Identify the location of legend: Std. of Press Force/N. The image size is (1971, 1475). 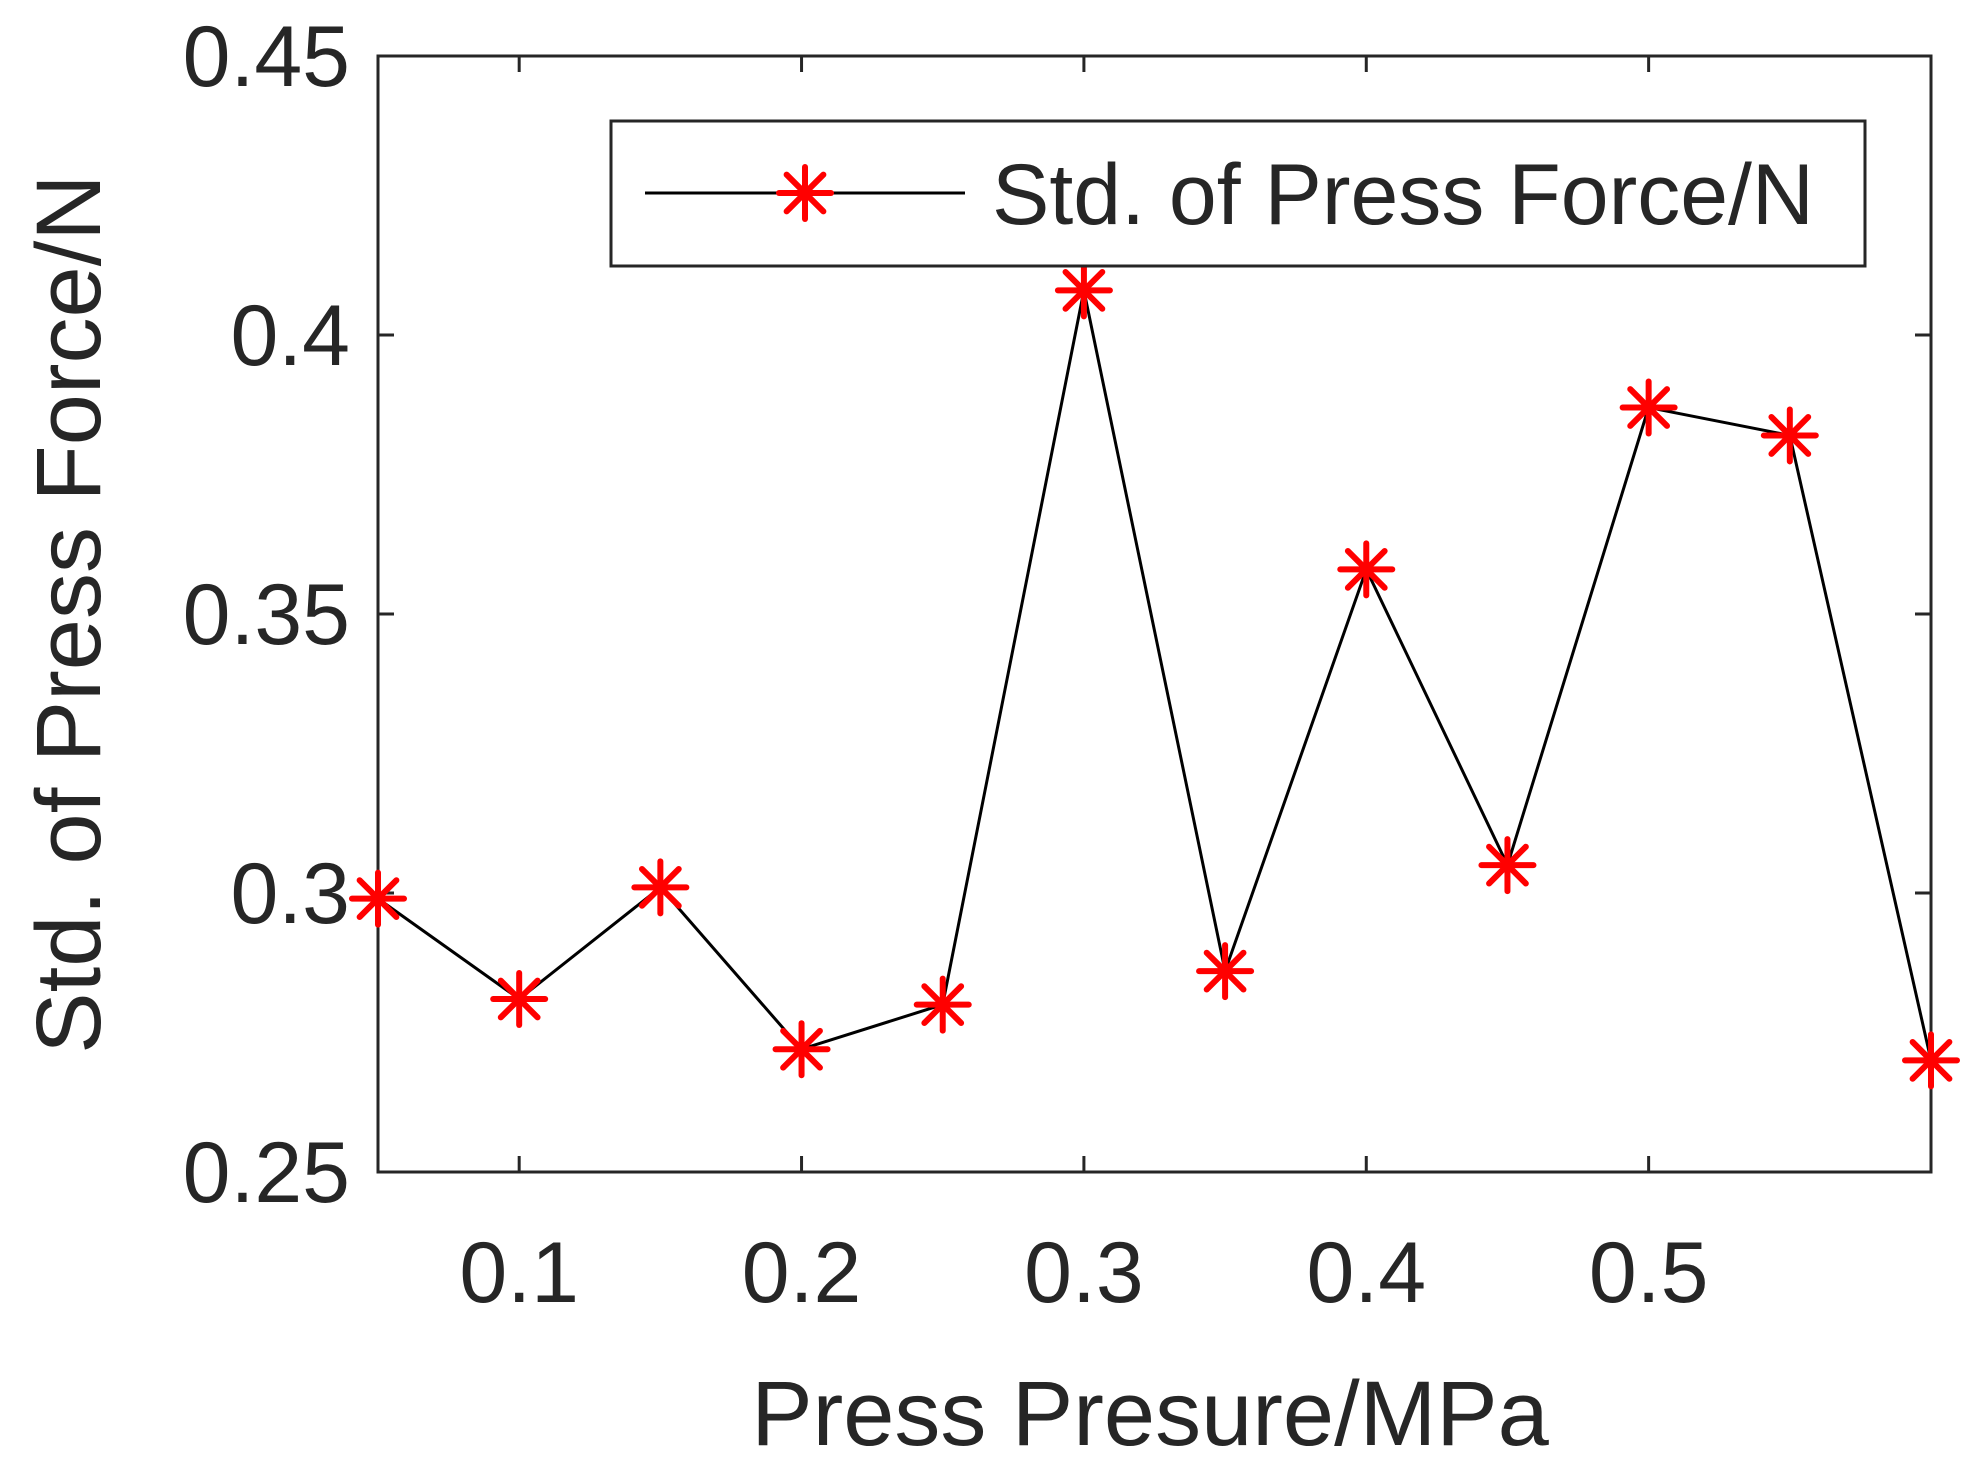
(1238, 193).